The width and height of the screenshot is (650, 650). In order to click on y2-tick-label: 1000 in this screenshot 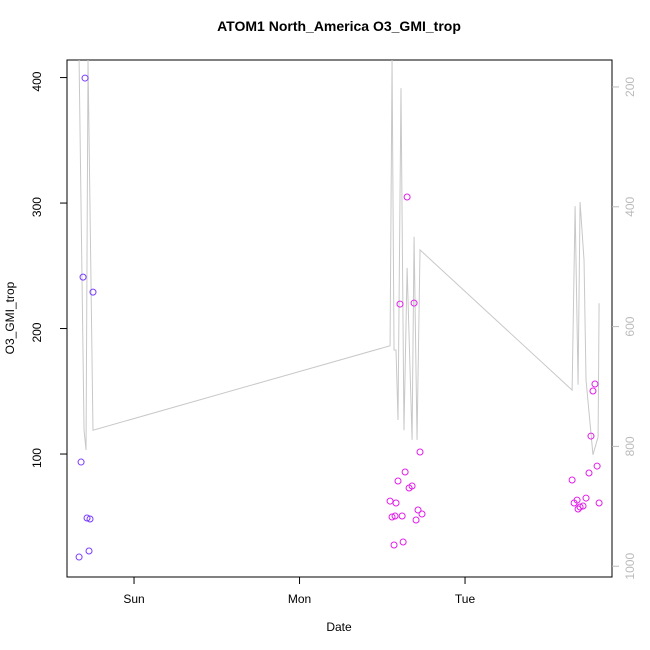, I will do `click(630, 566)`.